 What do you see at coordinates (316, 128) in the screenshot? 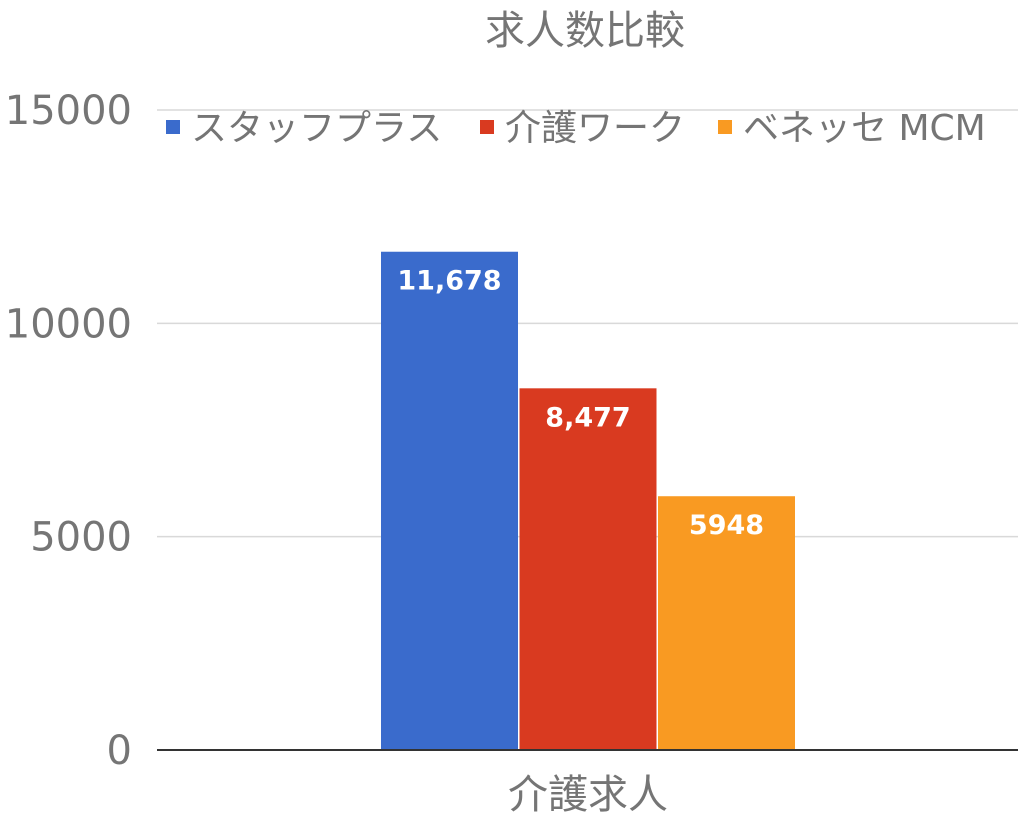
I see `legend-label: スタッフプラス` at bounding box center [316, 128].